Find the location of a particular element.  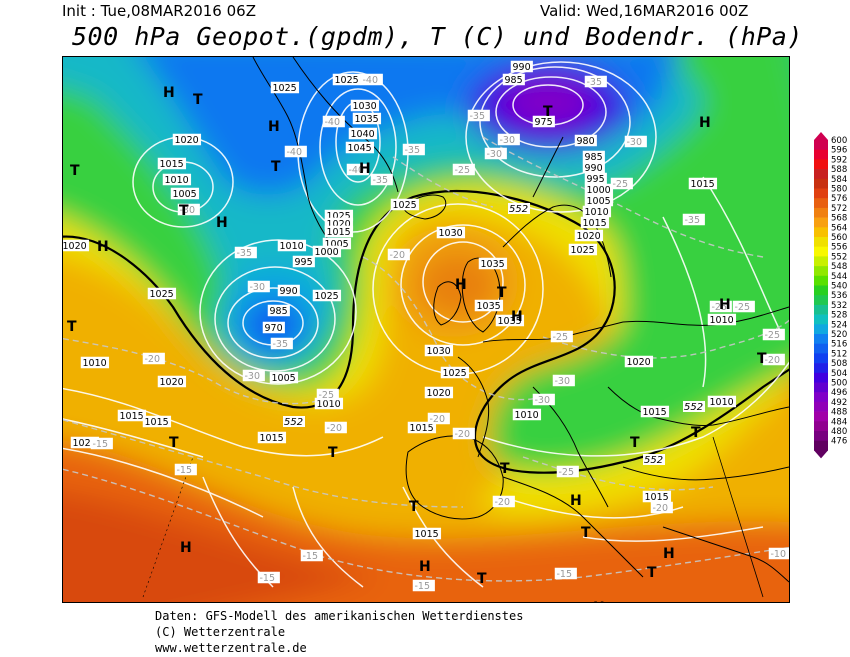

colorbar-level: 532 is located at coordinates (839, 306).